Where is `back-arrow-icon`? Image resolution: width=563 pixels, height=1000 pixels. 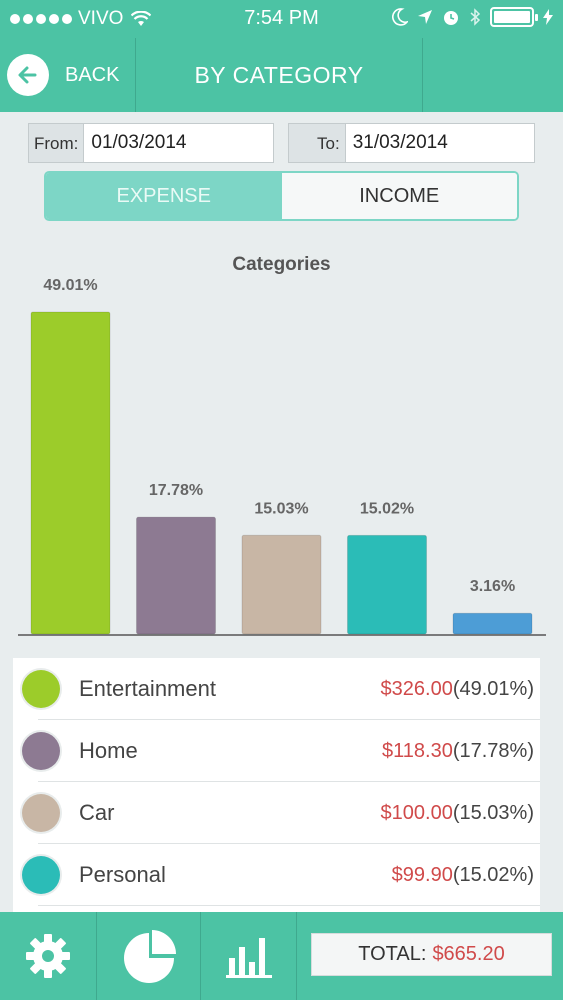
back-arrow-icon is located at coordinates (28, 75).